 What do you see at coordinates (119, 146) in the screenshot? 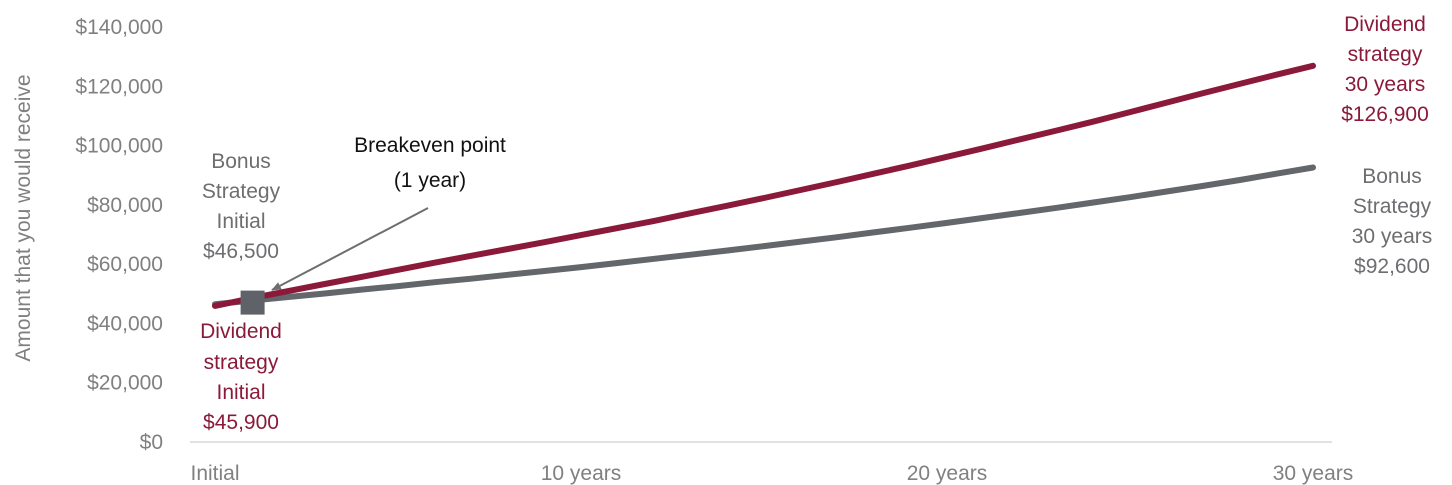
I see `y-tick-label: $100,000` at bounding box center [119, 146].